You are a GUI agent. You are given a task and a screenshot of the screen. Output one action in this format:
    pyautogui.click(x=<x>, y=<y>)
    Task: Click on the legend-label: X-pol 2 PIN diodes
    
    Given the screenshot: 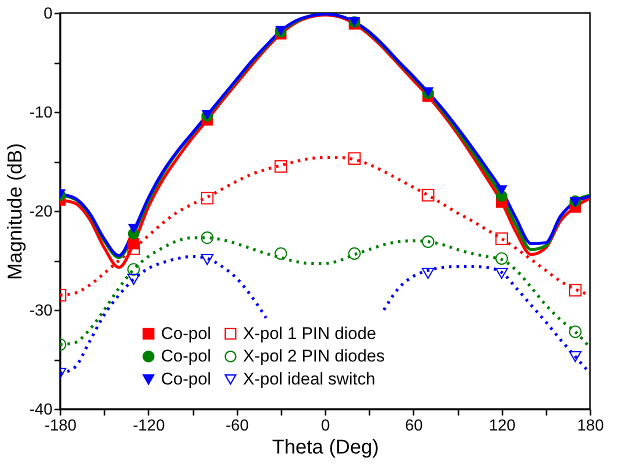 What is the action you would take?
    pyautogui.click(x=314, y=356)
    